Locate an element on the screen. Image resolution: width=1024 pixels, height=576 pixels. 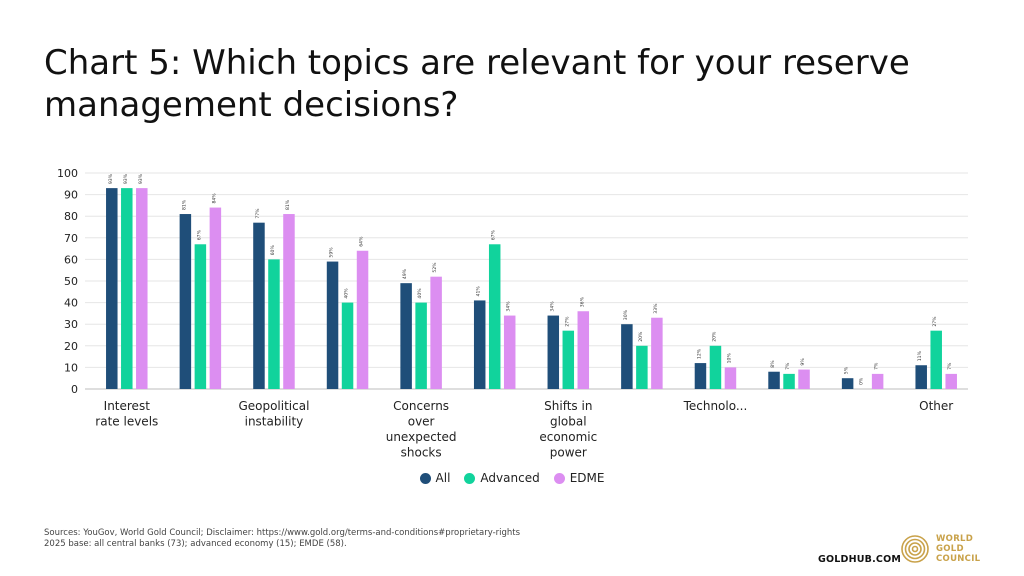
legend-label-all: All is located at coordinates (443, 478).